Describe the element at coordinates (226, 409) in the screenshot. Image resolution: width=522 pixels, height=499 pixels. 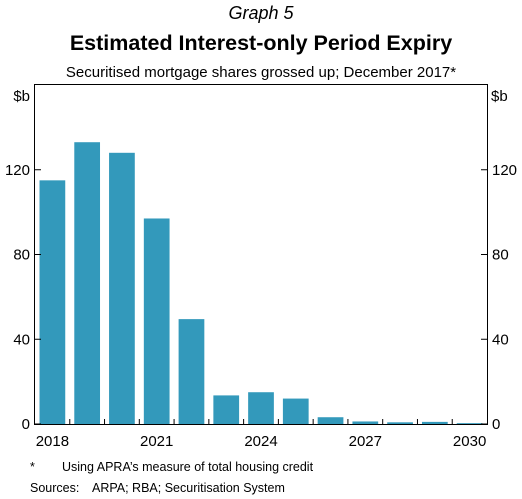
I see `bar-2023` at that location.